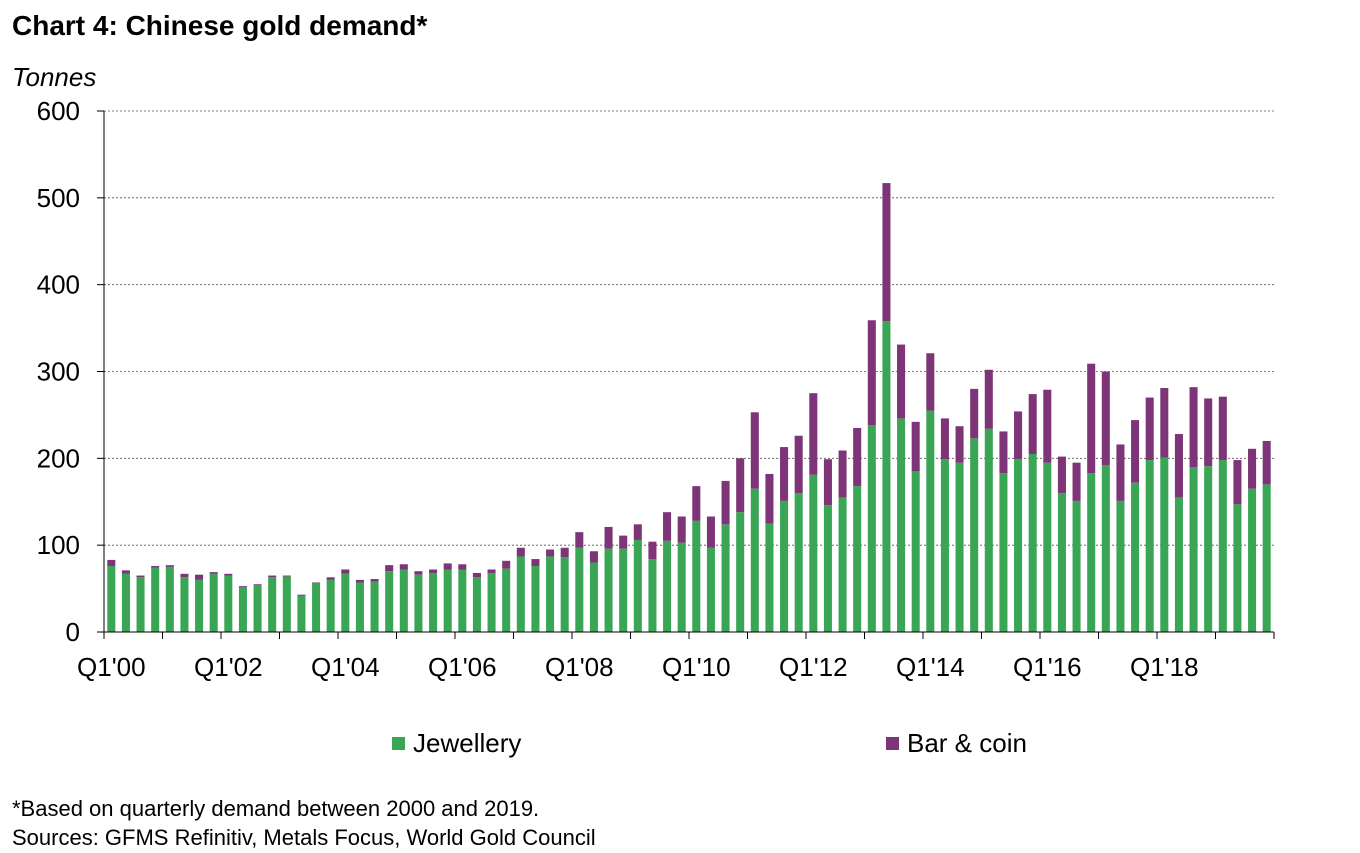 The image size is (1360, 853). Describe the element at coordinates (1047, 667) in the screenshot. I see `x-tick-label: Q1'16` at that location.